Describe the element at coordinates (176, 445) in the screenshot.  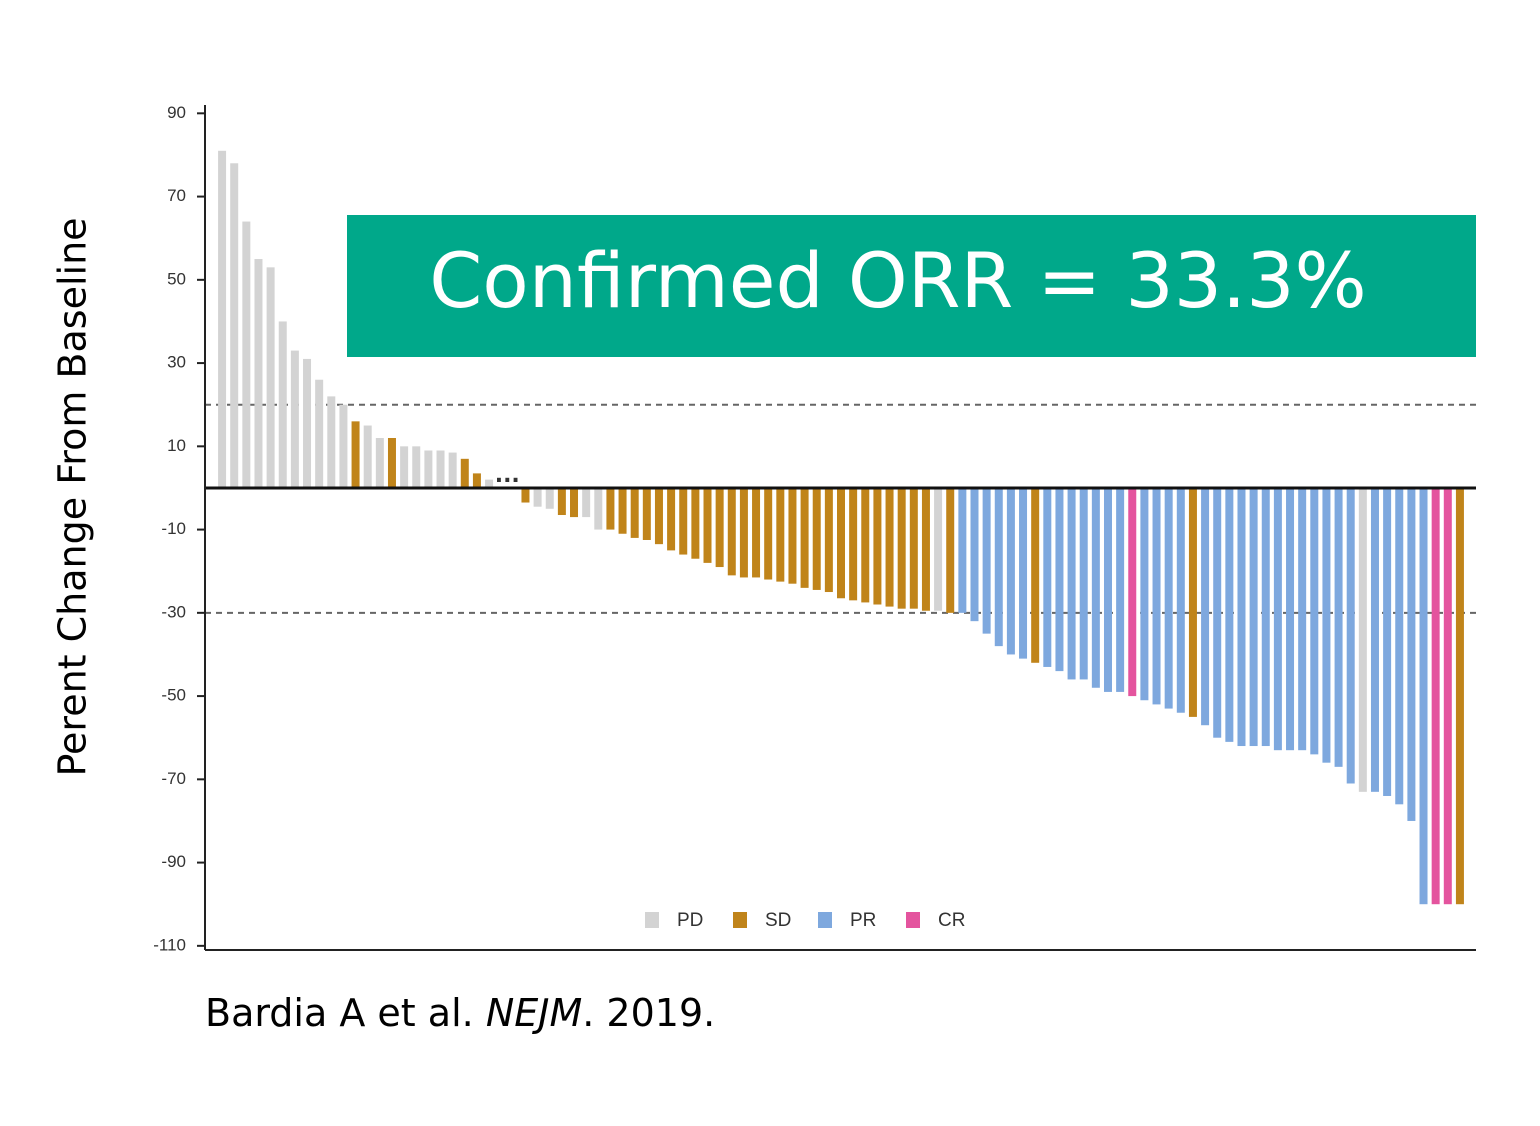
I see `y-tick-label: 10` at that location.